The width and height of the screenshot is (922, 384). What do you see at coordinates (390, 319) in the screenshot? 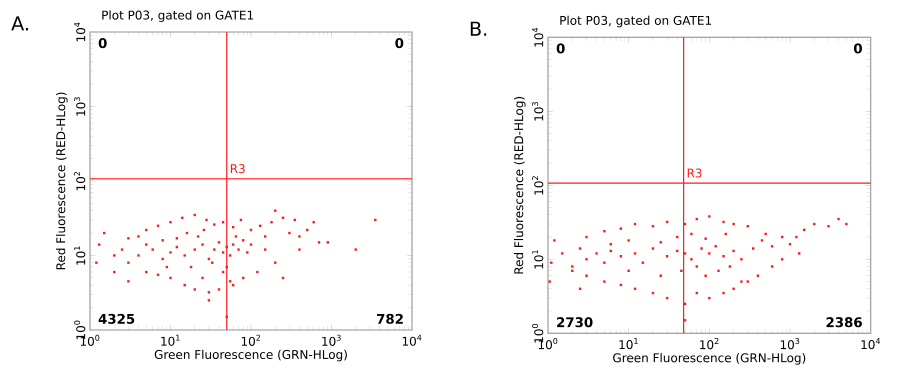
I see `annotation: 782` at bounding box center [390, 319].